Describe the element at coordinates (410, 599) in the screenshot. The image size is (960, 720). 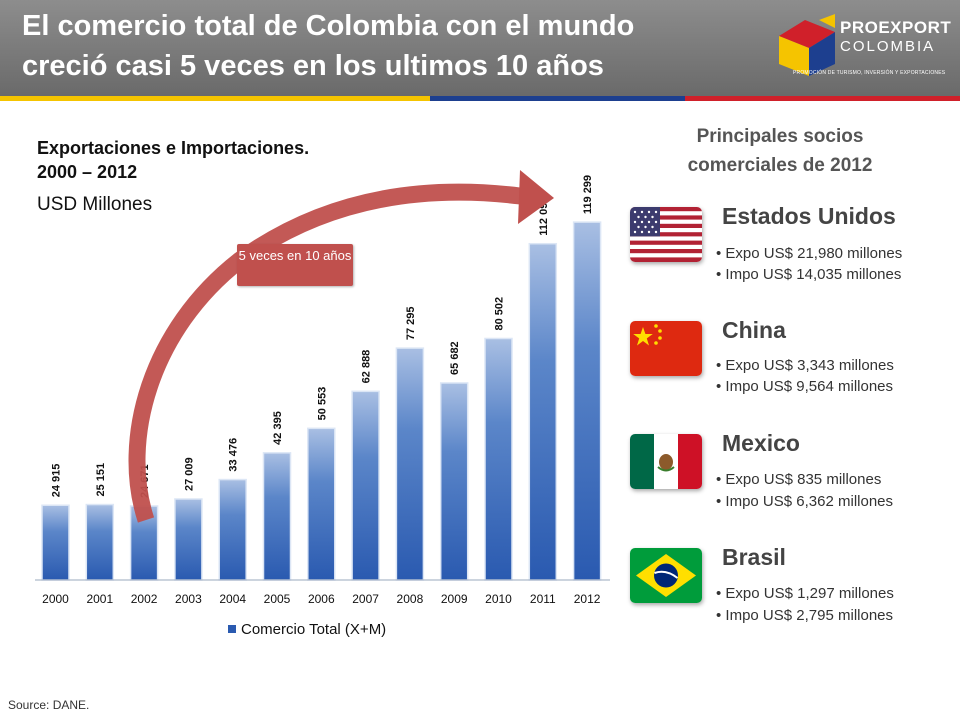
I see `x-tick-label: 2008` at that location.